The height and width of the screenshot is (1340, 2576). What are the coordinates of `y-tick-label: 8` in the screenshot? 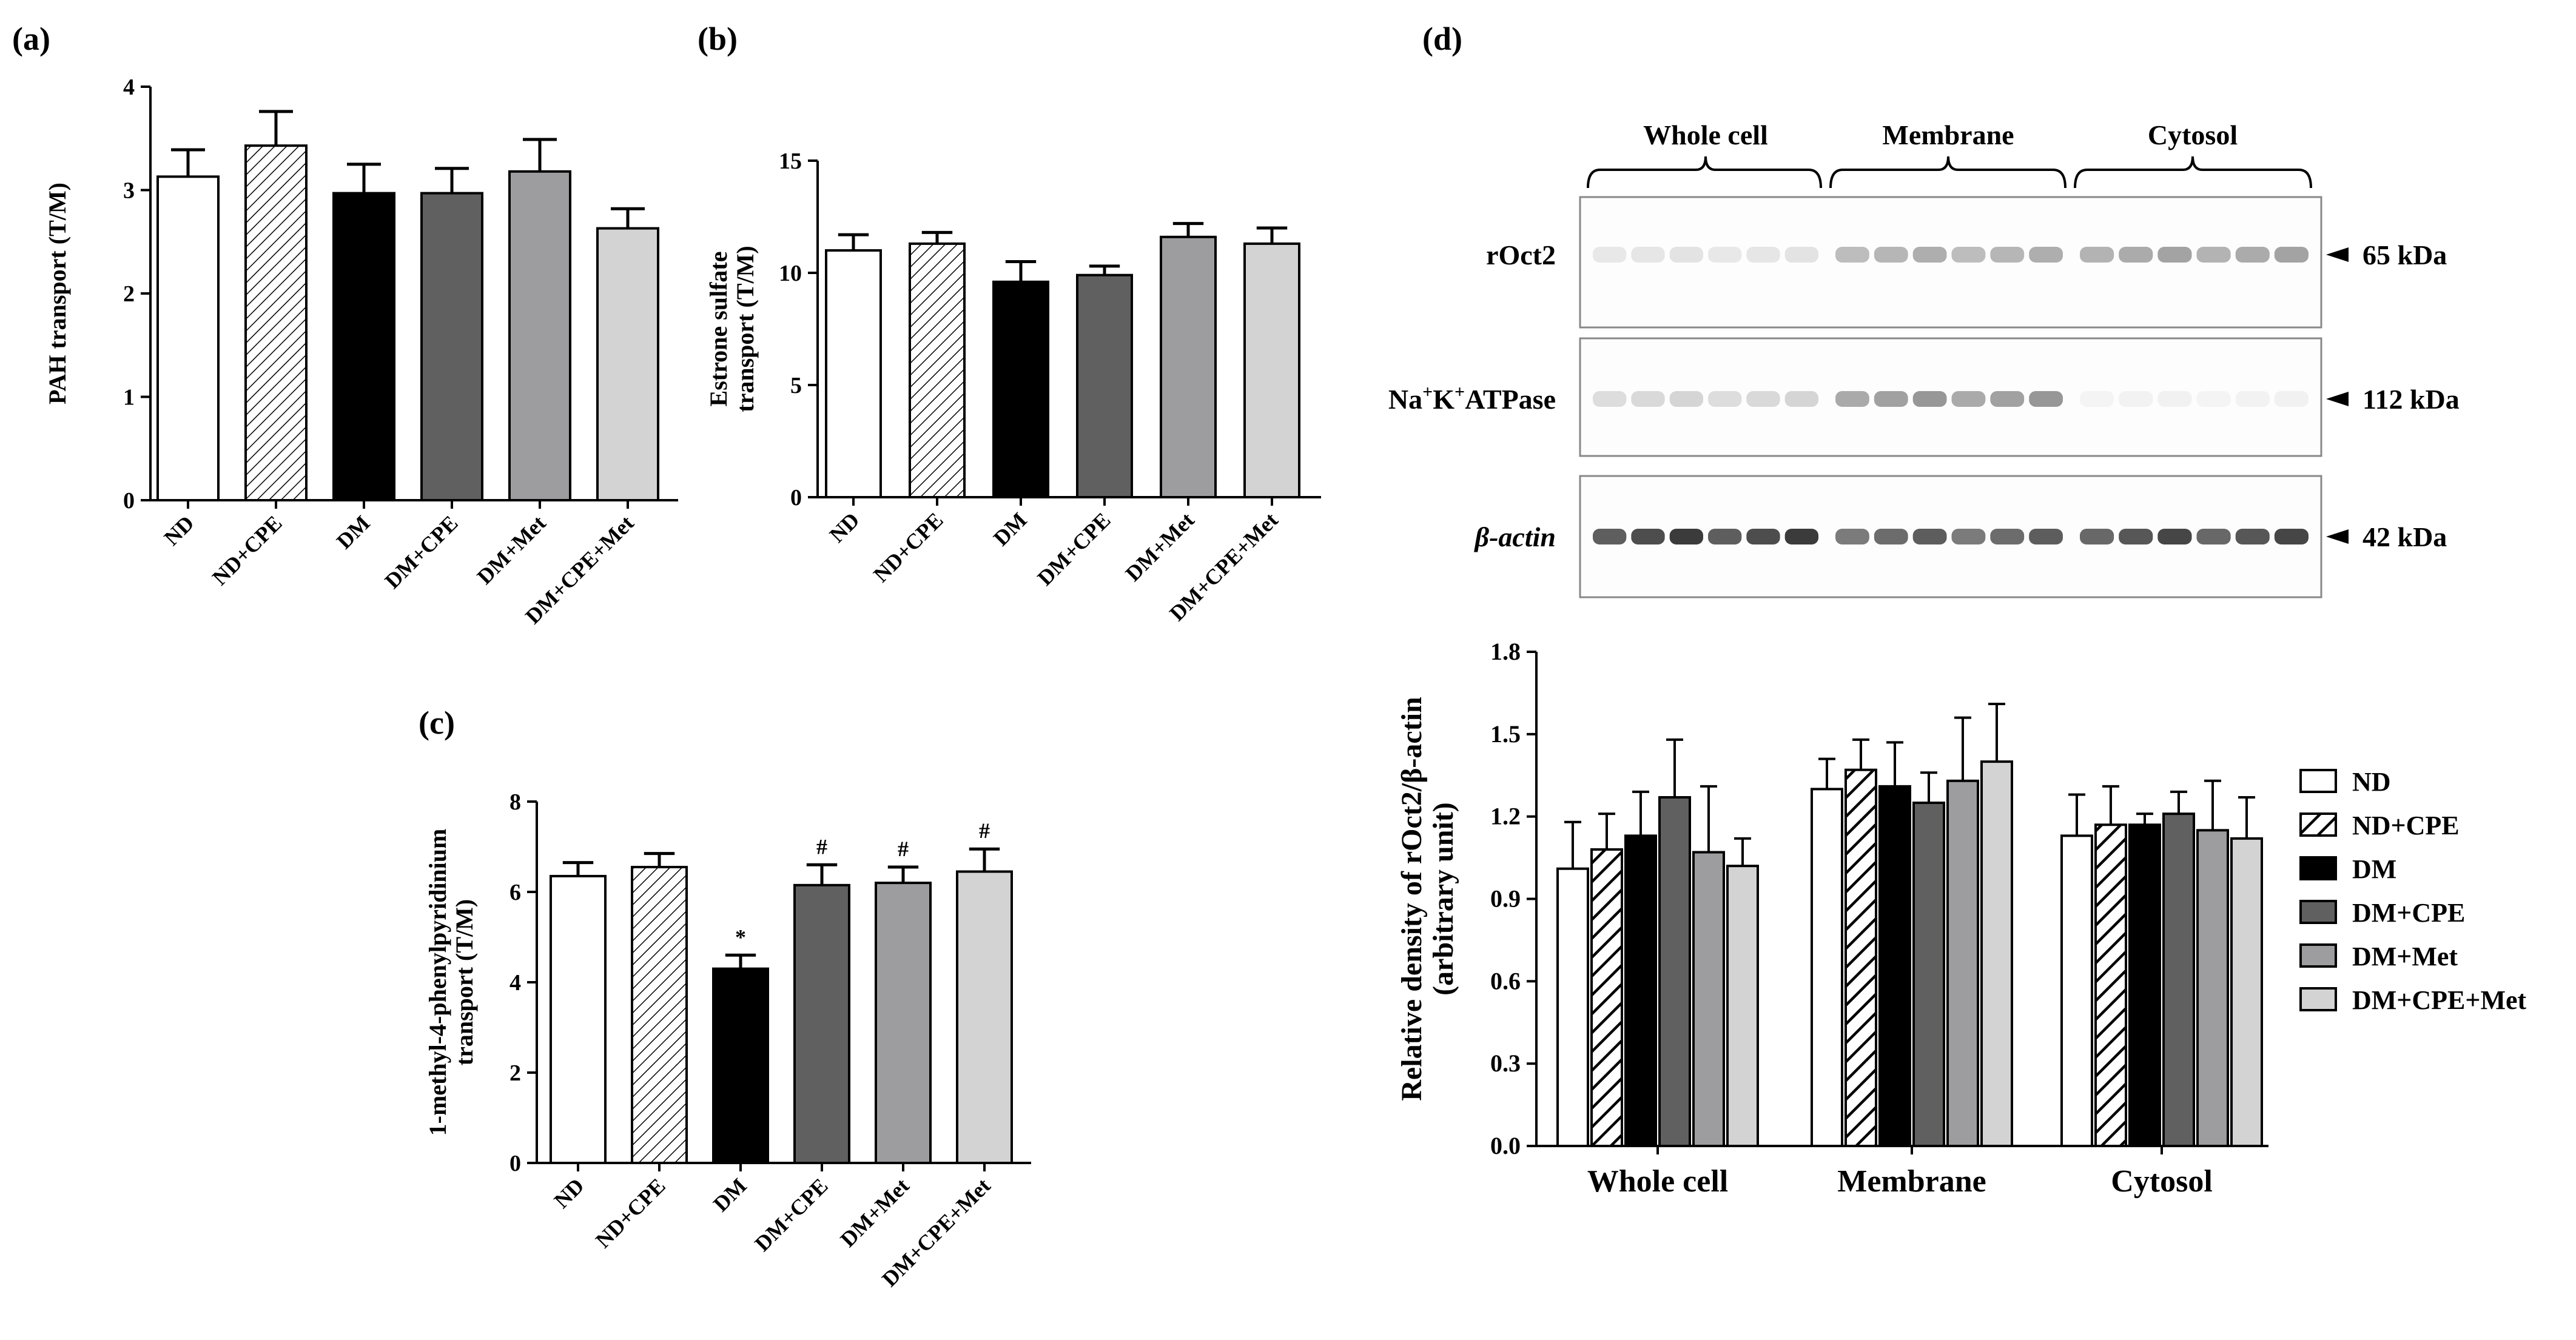 It's located at (515, 802).